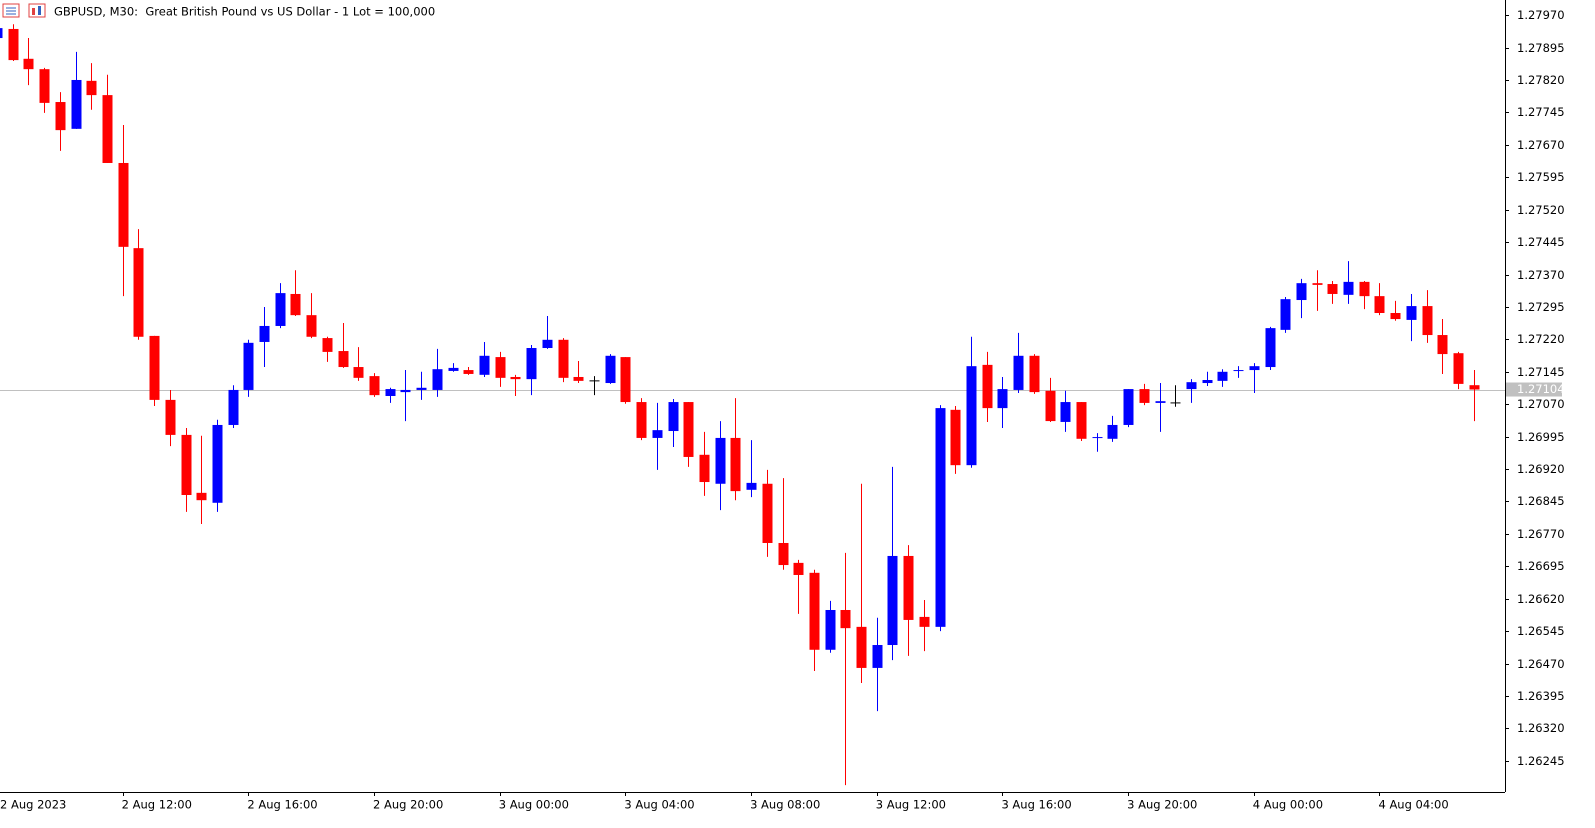  I want to click on y-tick-label: 1.27445, so click(1541, 242).